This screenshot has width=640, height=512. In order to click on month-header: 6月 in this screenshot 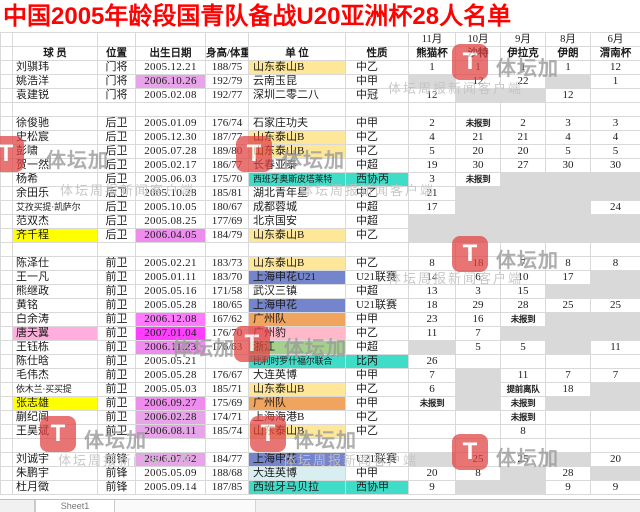, I will do `click(615, 39)`.